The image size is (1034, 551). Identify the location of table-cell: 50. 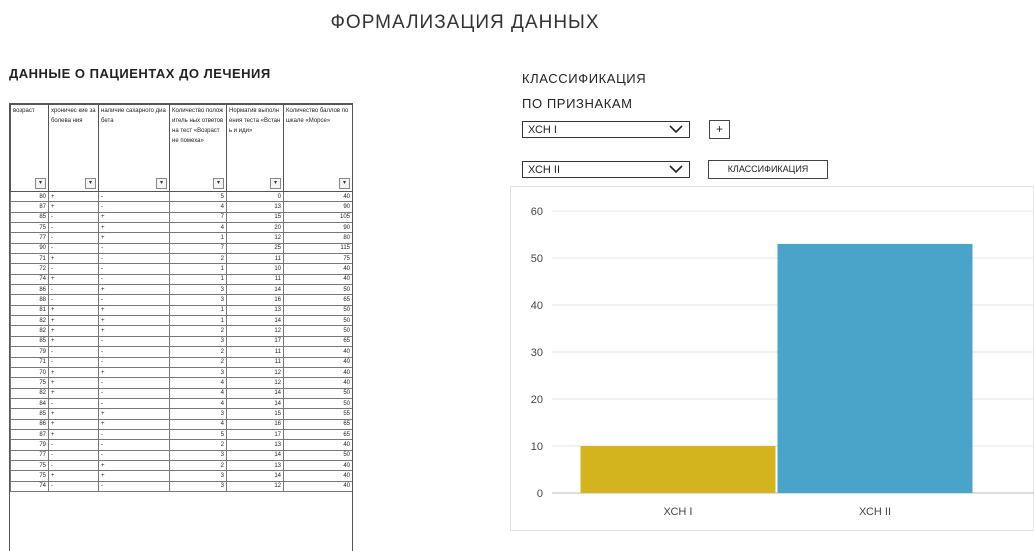
(317, 455).